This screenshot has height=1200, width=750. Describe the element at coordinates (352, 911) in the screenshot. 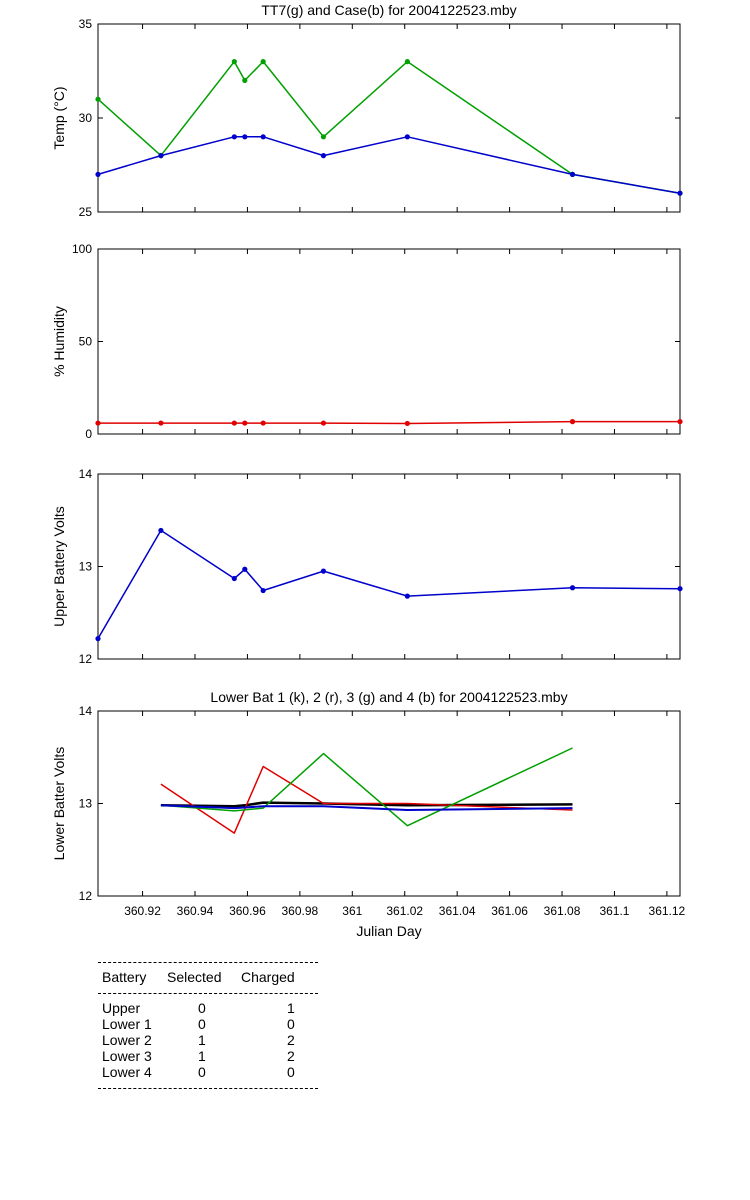

I see `x-tick-label: 361` at that location.